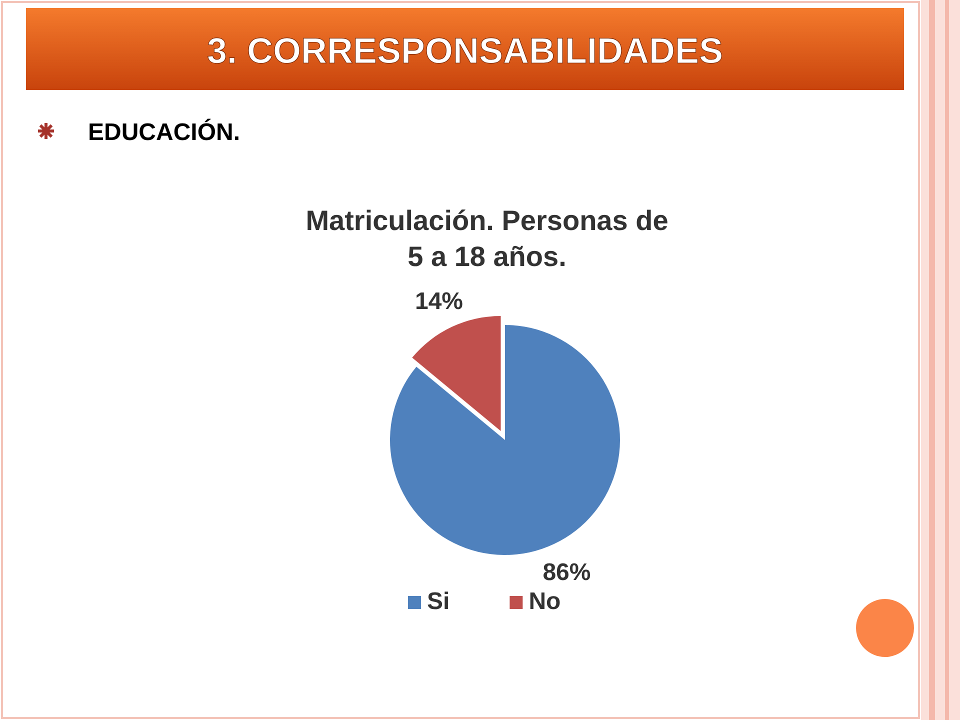 The height and width of the screenshot is (720, 960). I want to click on data-label: 86%, so click(566, 572).